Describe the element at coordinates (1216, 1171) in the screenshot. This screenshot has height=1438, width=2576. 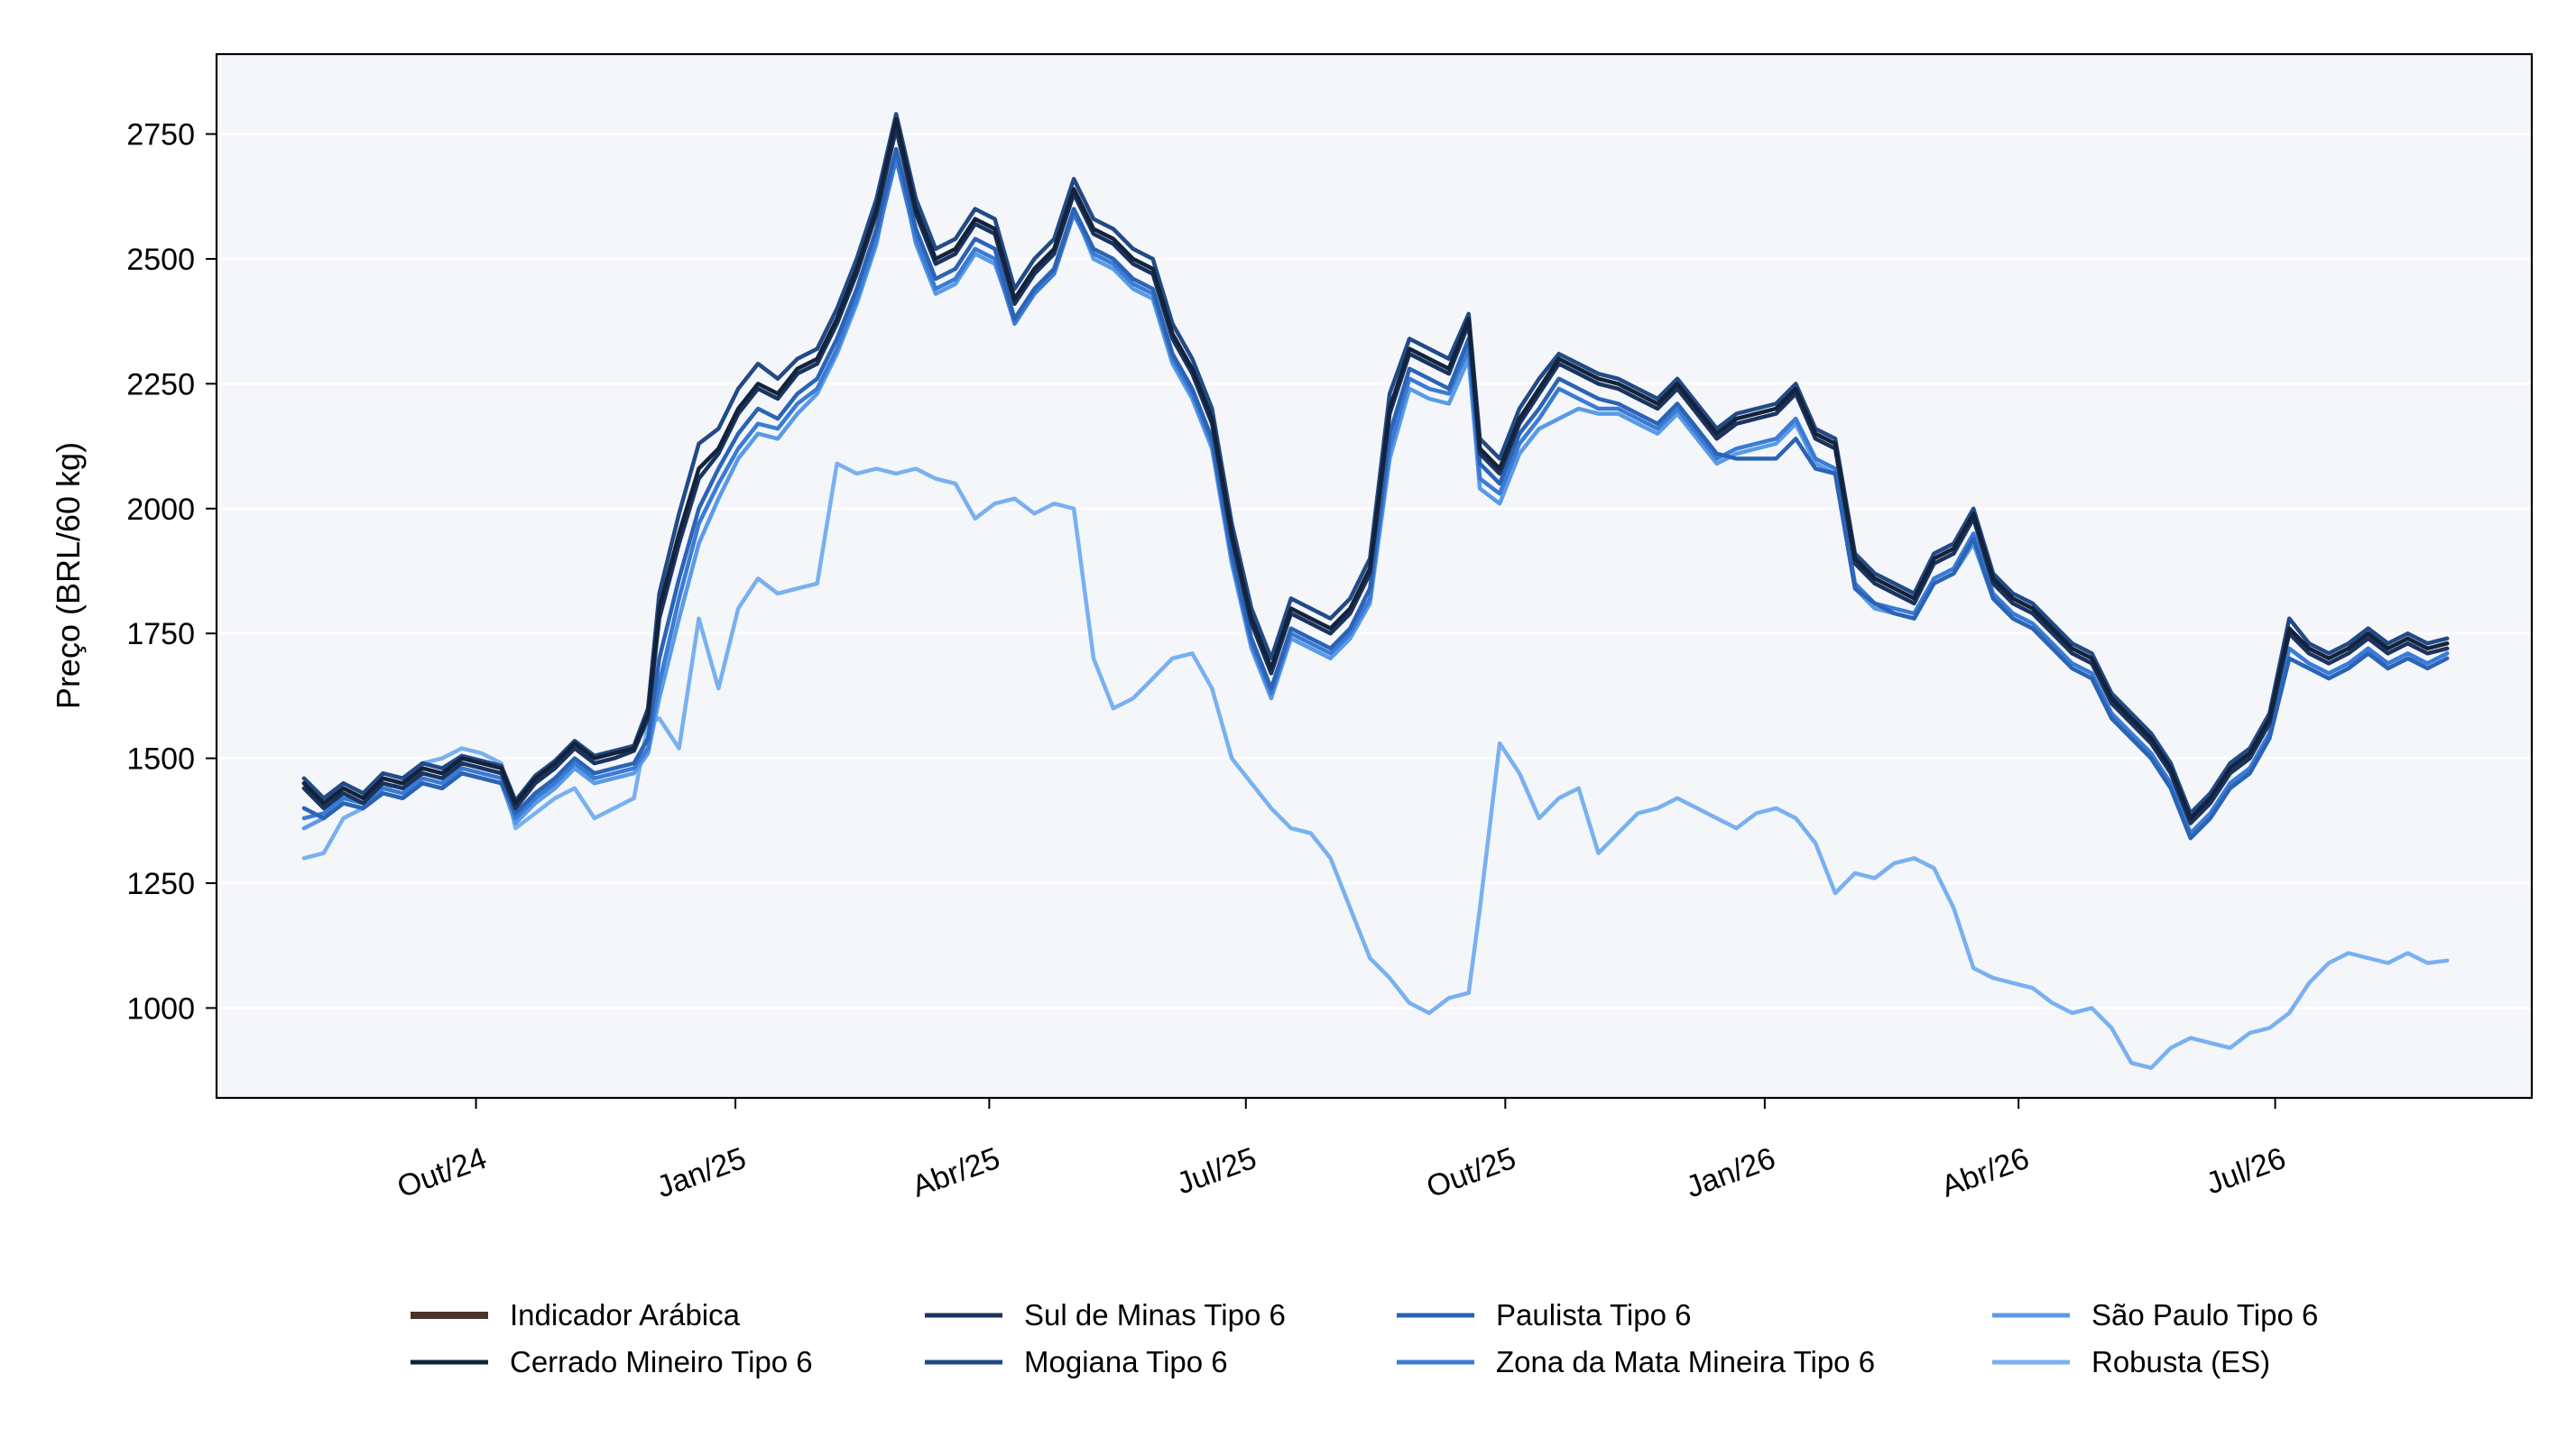
I see `x-tick-label: Jul/25` at that location.